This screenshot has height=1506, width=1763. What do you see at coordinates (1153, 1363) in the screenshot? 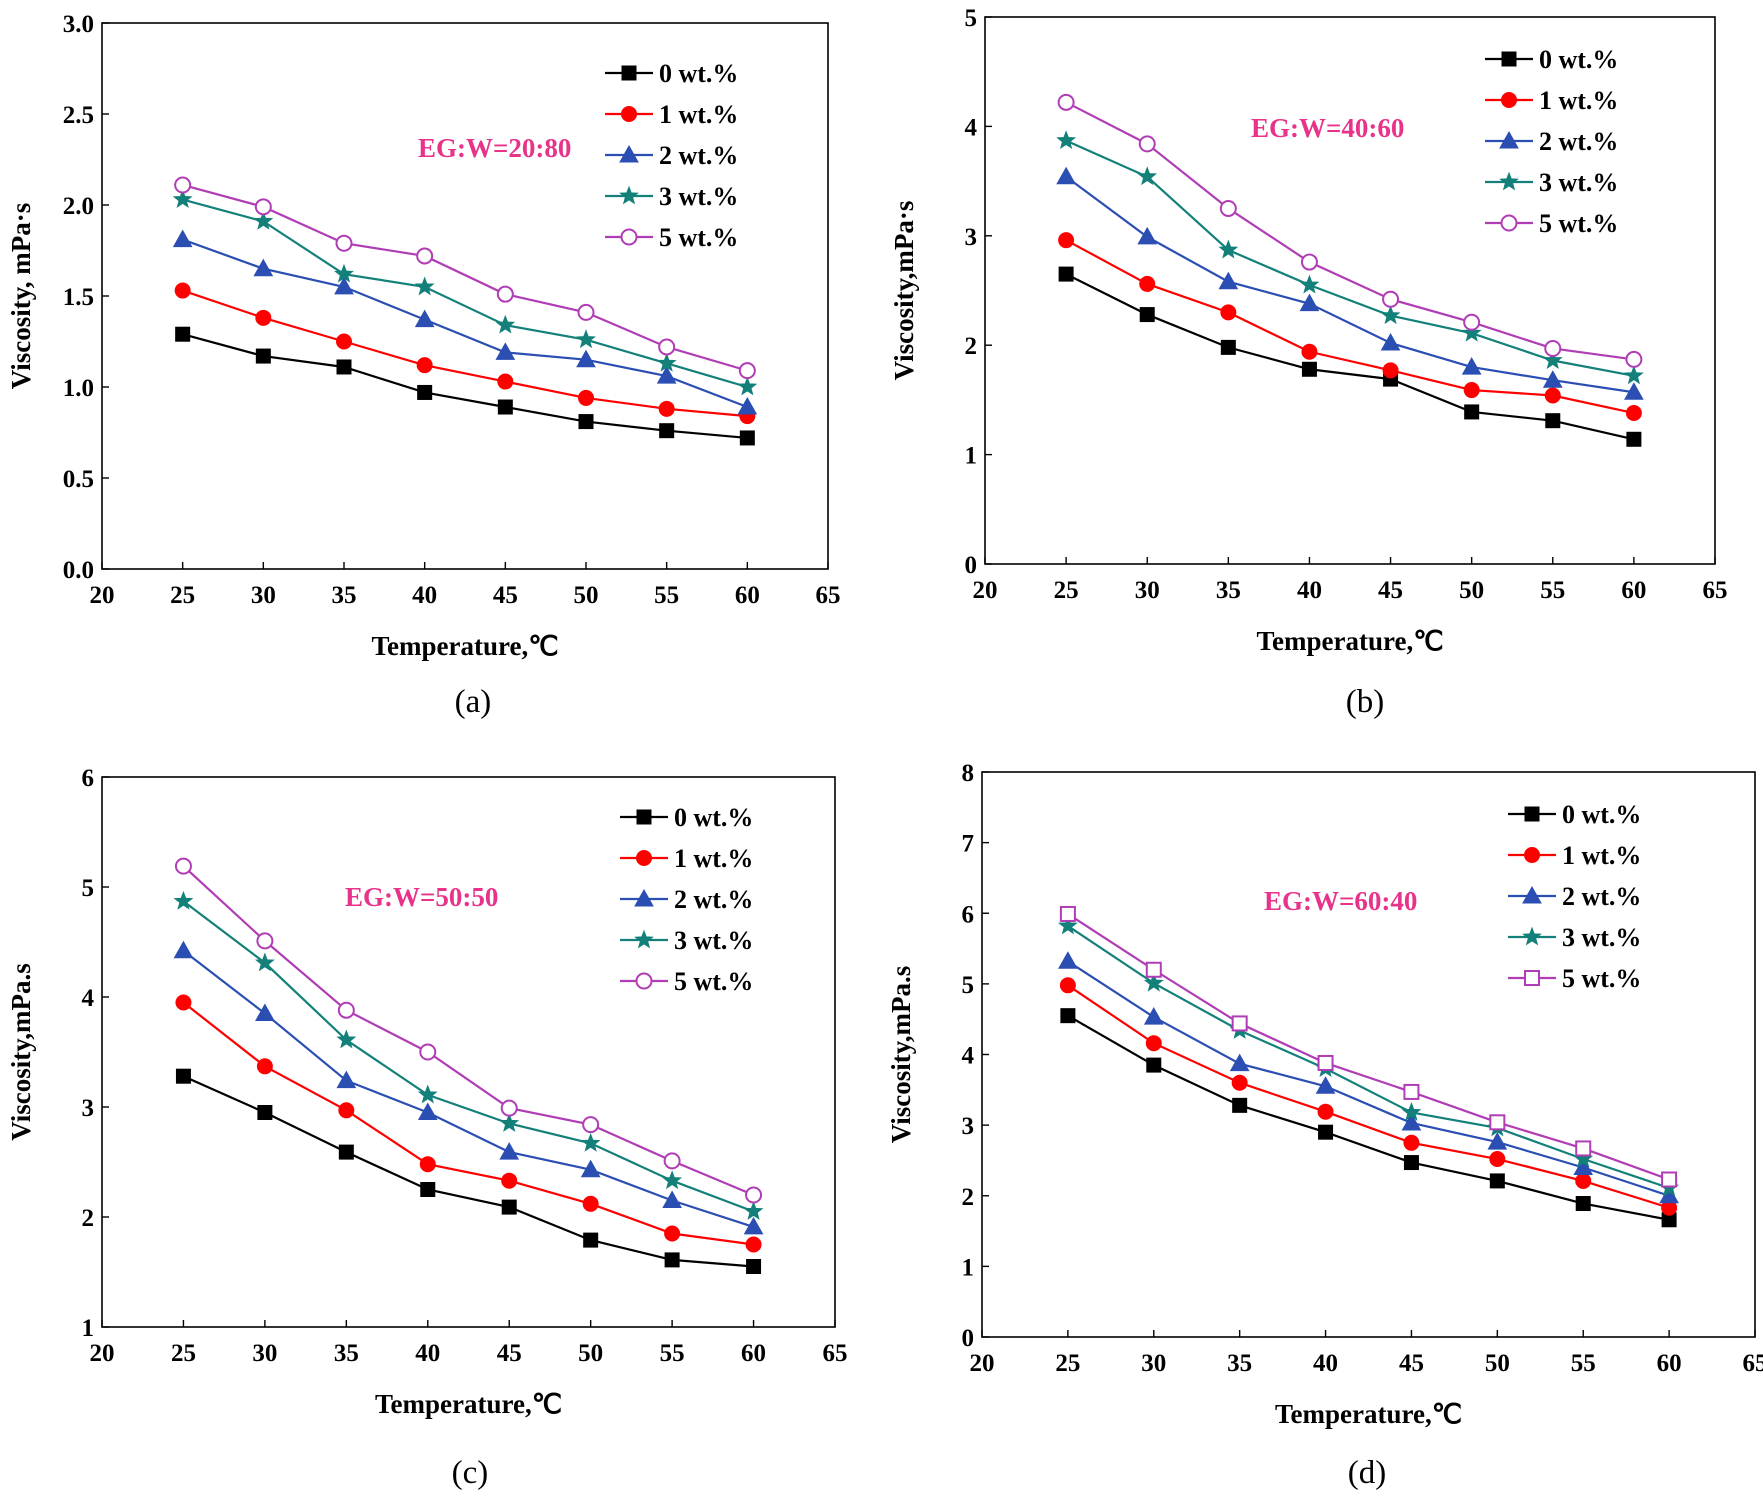
I see `x-tick-label: 30` at bounding box center [1153, 1363].